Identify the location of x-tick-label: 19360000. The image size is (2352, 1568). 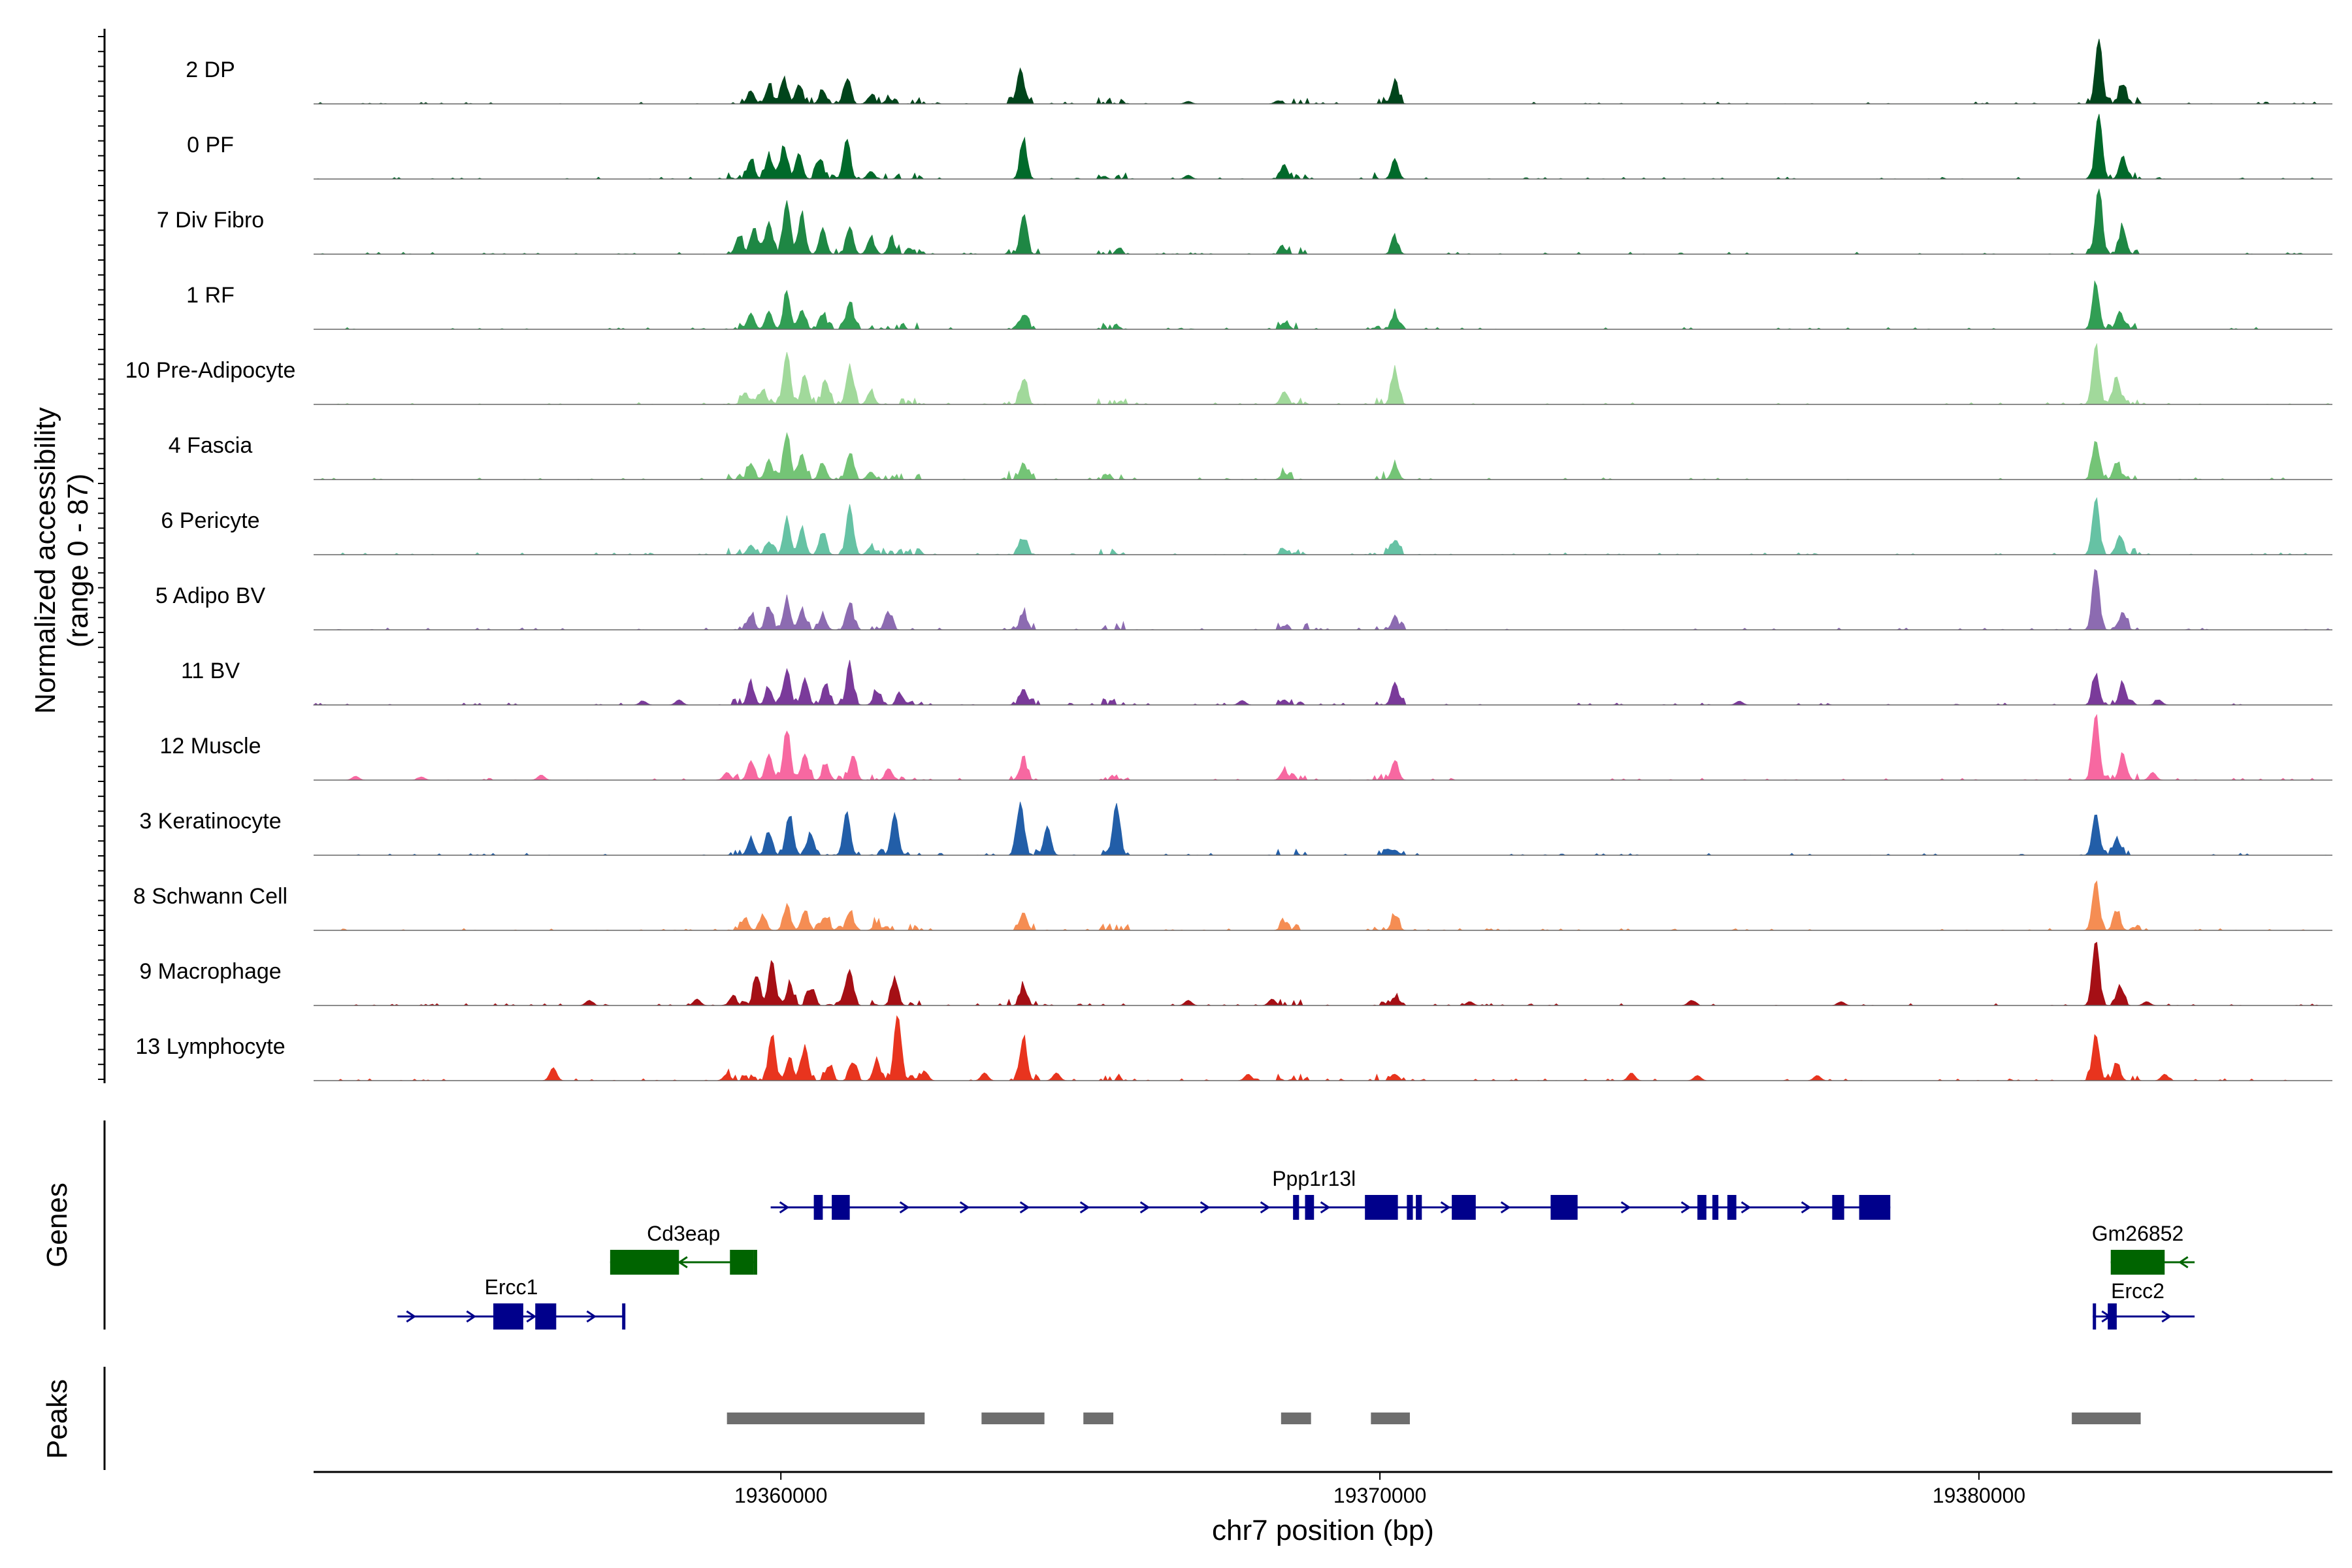
(780, 1495).